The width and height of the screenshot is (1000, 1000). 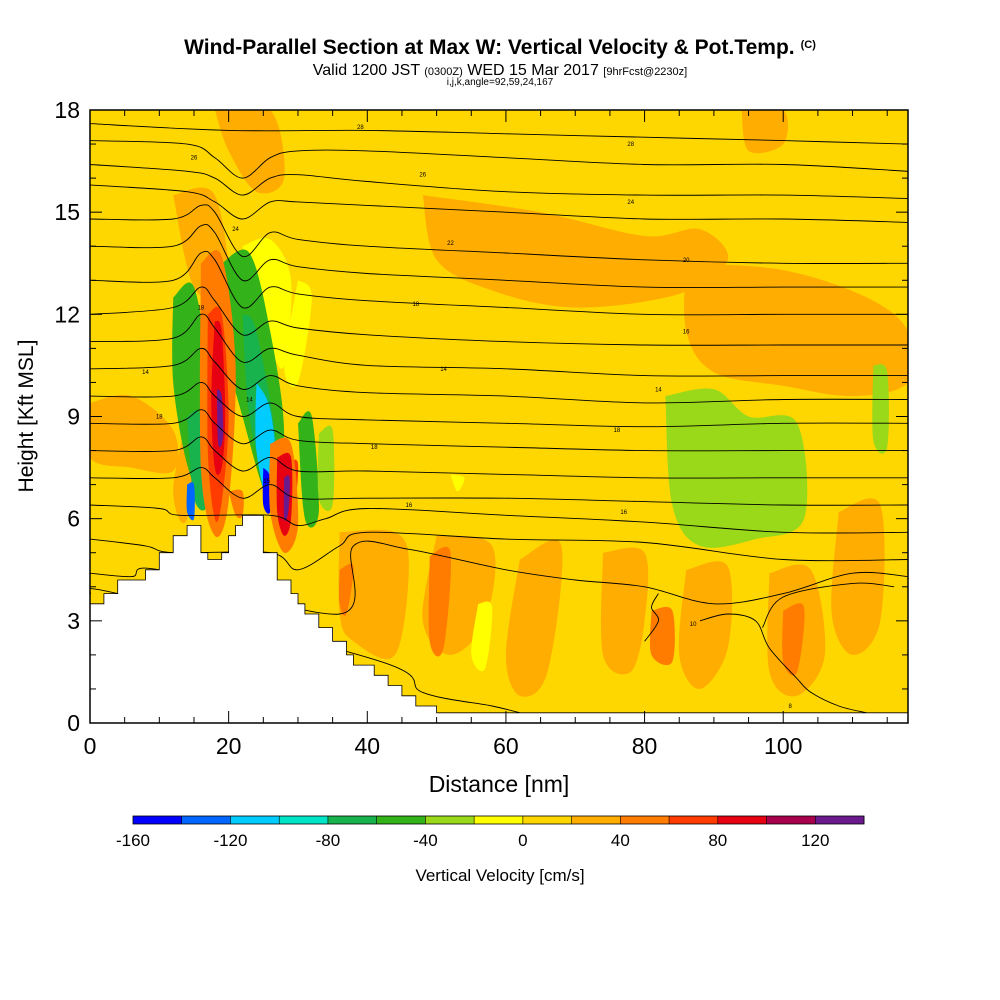 What do you see at coordinates (522, 840) in the screenshot?
I see `colorbar-tick-label-4: 0` at bounding box center [522, 840].